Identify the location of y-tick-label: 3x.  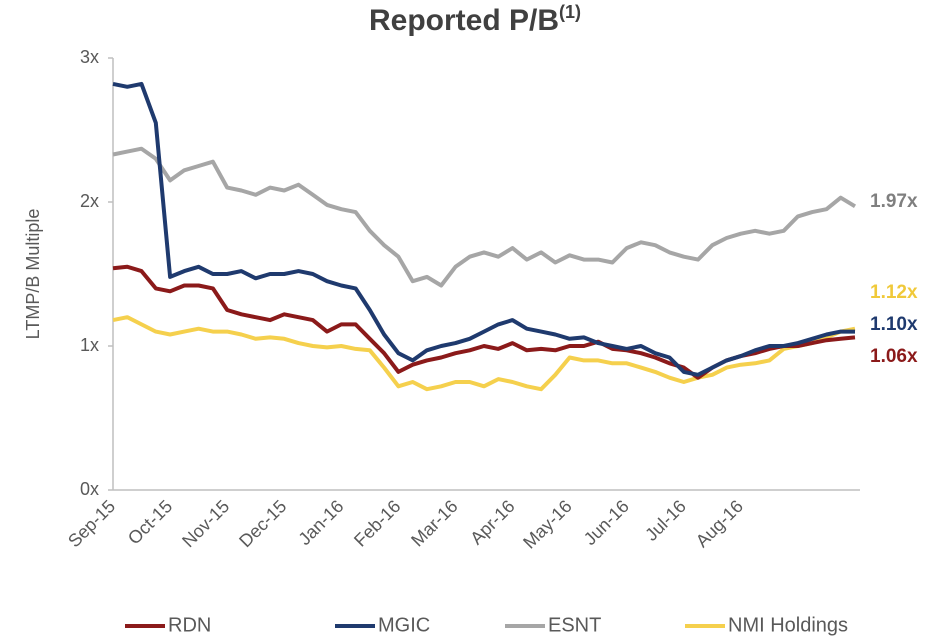
(89, 57).